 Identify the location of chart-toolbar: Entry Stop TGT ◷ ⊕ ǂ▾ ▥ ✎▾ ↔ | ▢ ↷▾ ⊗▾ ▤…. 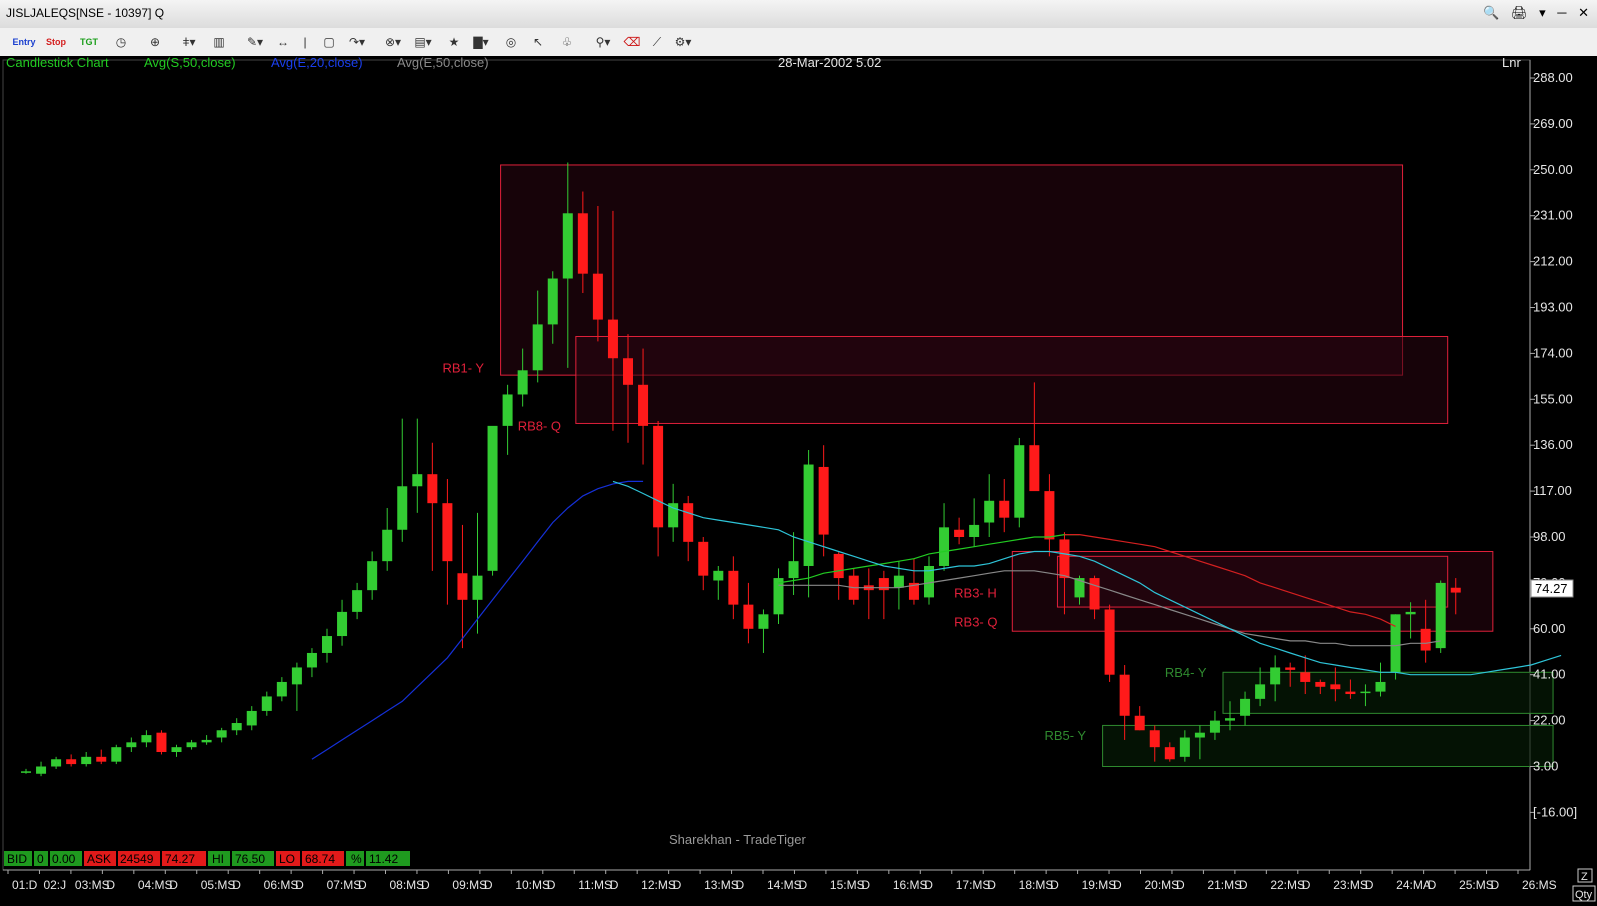
(798, 42).